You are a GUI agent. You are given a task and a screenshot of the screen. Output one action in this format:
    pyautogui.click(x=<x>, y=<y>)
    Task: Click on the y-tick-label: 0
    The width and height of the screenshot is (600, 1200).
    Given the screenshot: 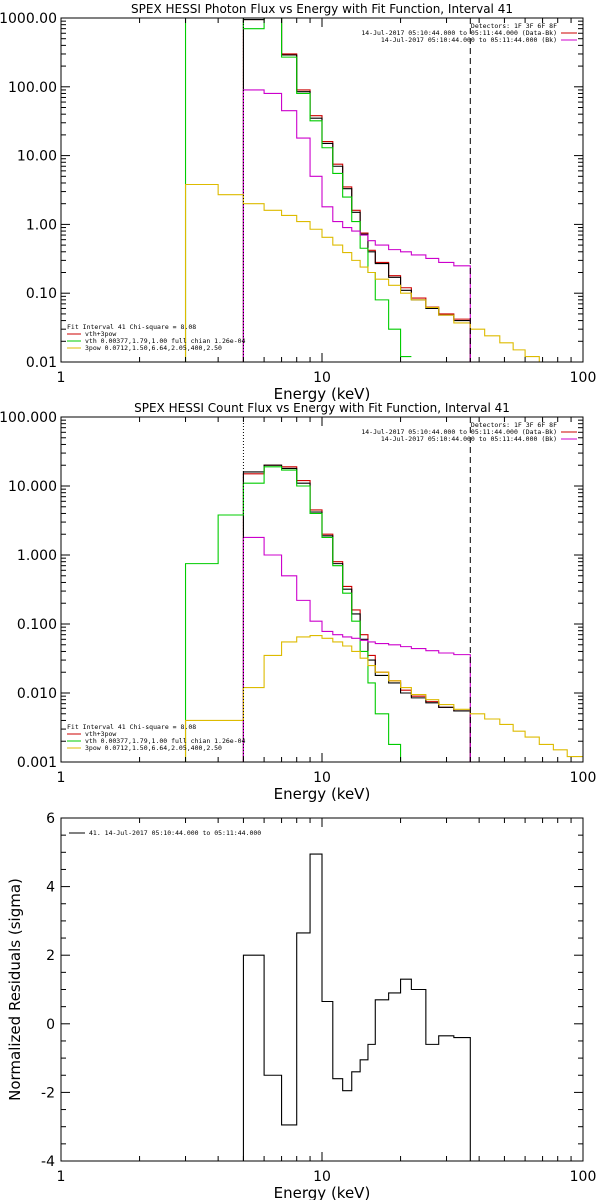 What is the action you would take?
    pyautogui.click(x=50, y=1025)
    